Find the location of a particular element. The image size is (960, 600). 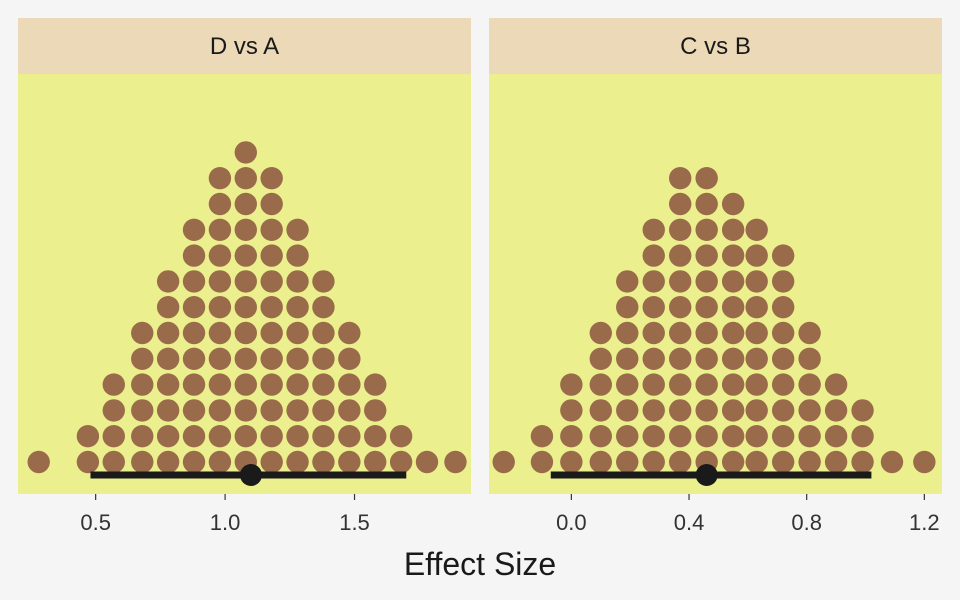

interval-point is located at coordinates (706, 475).